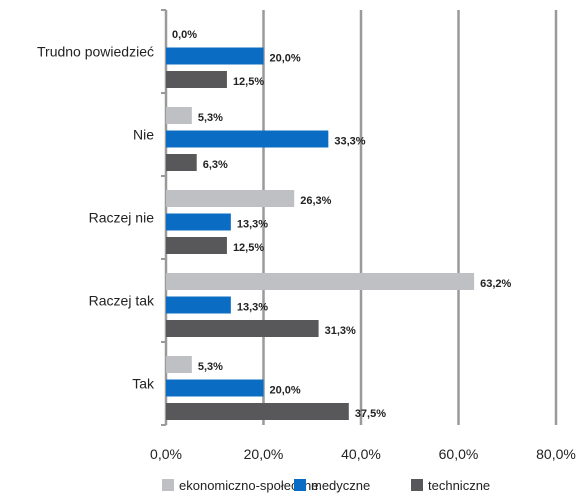 The height and width of the screenshot is (497, 577). What do you see at coordinates (349, 142) in the screenshot?
I see `value-label: 33,3%` at bounding box center [349, 142].